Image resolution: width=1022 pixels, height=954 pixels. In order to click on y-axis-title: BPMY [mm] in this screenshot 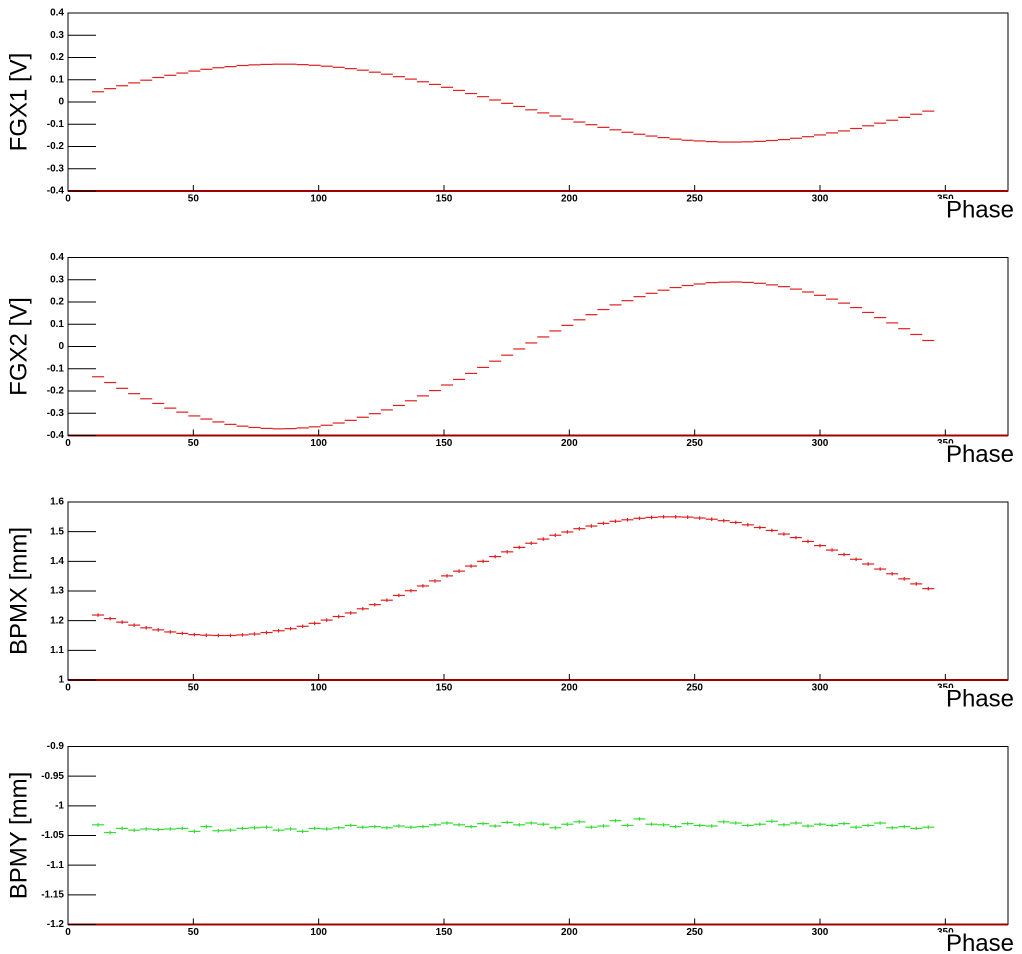, I will do `click(18, 836)`.